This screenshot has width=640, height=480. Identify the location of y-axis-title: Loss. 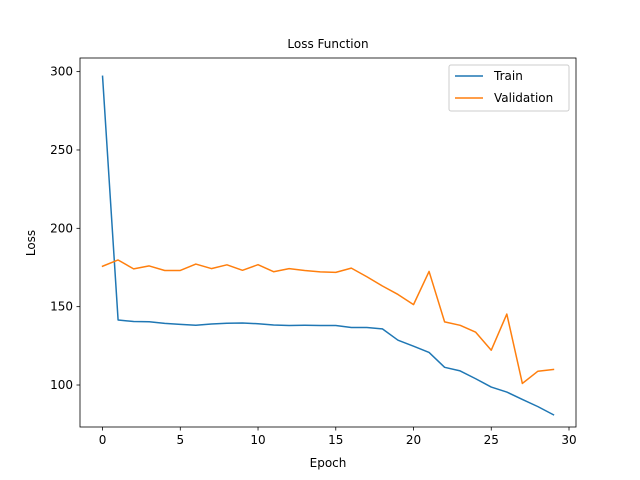
(31, 243).